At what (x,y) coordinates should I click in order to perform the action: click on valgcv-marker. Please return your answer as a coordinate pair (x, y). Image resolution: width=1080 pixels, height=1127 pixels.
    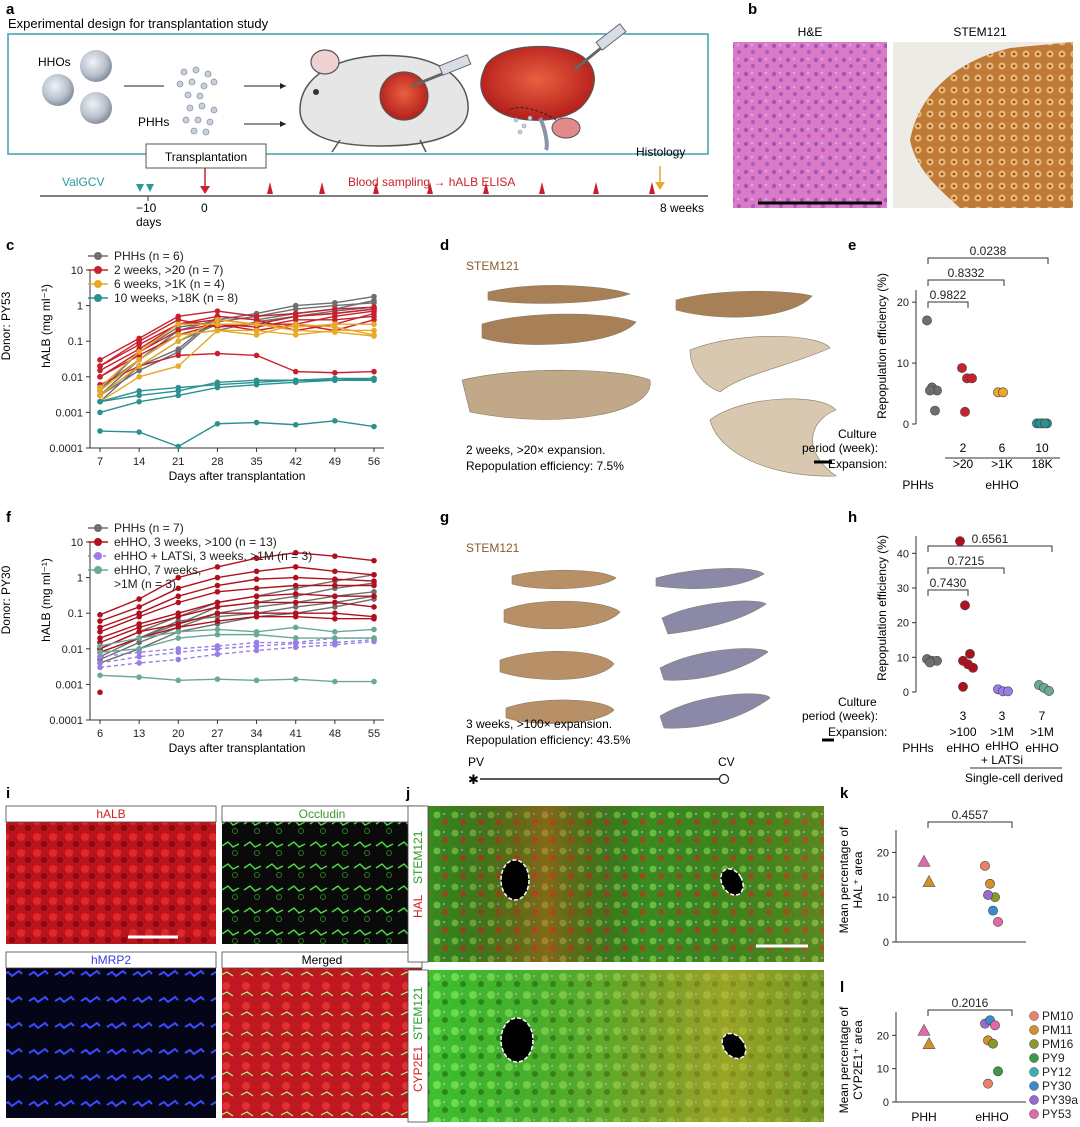
    Looking at the image, I should click on (140, 188).